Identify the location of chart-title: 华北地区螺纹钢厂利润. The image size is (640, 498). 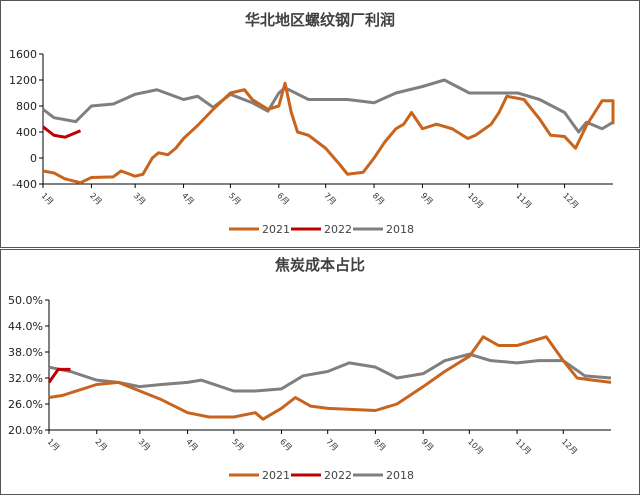
(320, 20).